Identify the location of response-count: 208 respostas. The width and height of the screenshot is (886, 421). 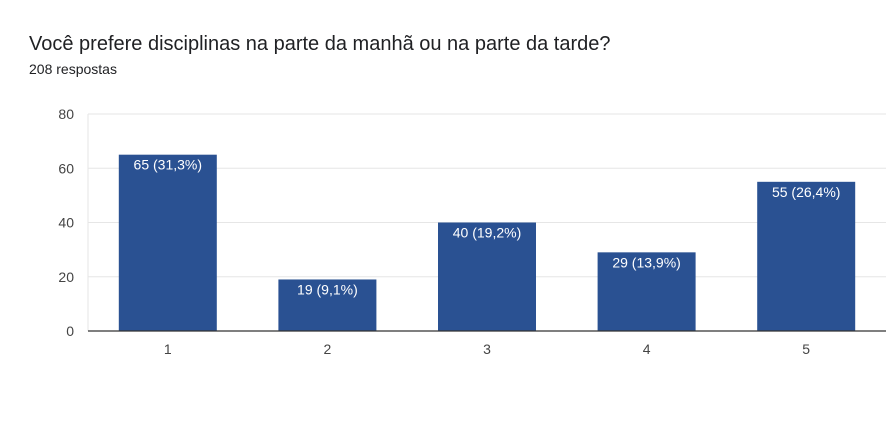
(73, 69).